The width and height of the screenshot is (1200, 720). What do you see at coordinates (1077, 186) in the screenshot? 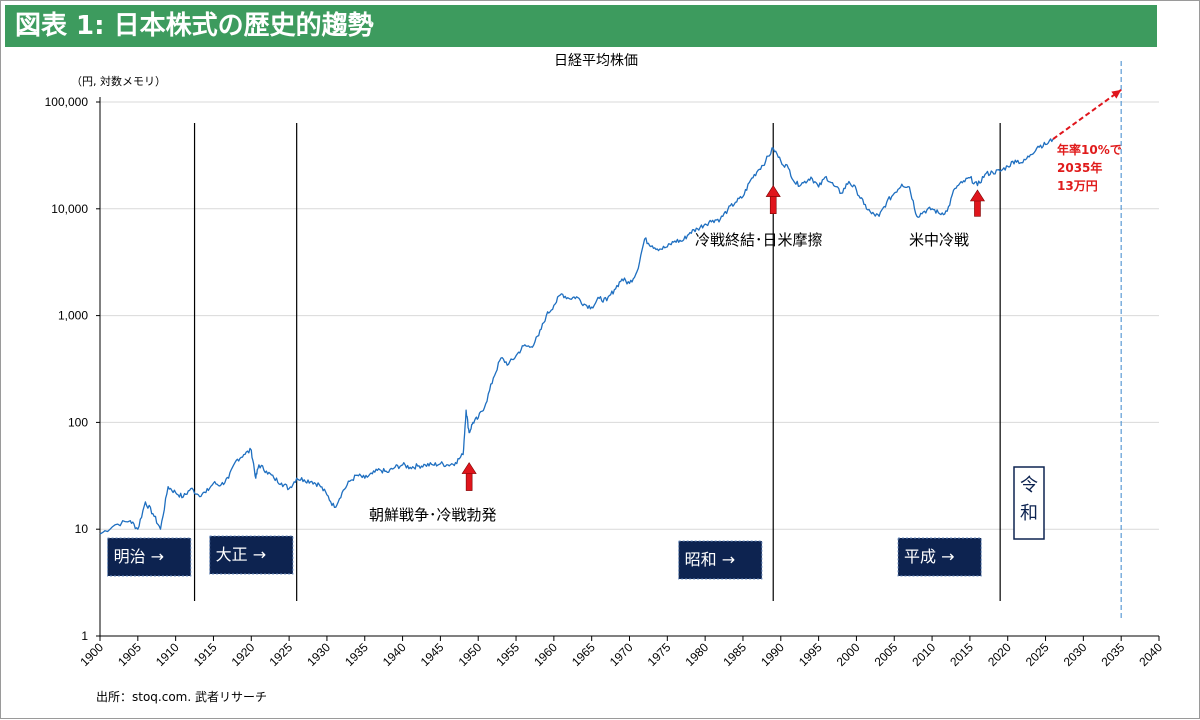
I see `projection-label: 13万円` at bounding box center [1077, 186].